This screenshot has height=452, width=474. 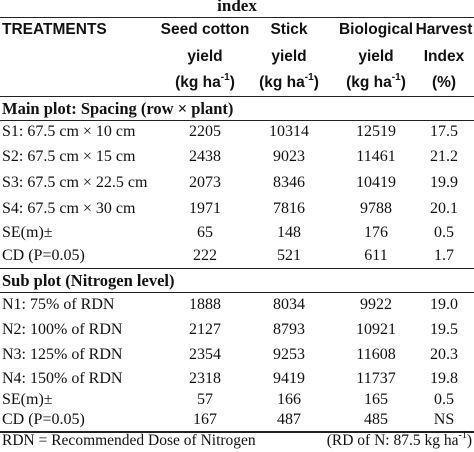 What do you see at coordinates (69, 131) in the screenshot?
I see `row-label: S1: 67.5 cm × 10 cm` at bounding box center [69, 131].